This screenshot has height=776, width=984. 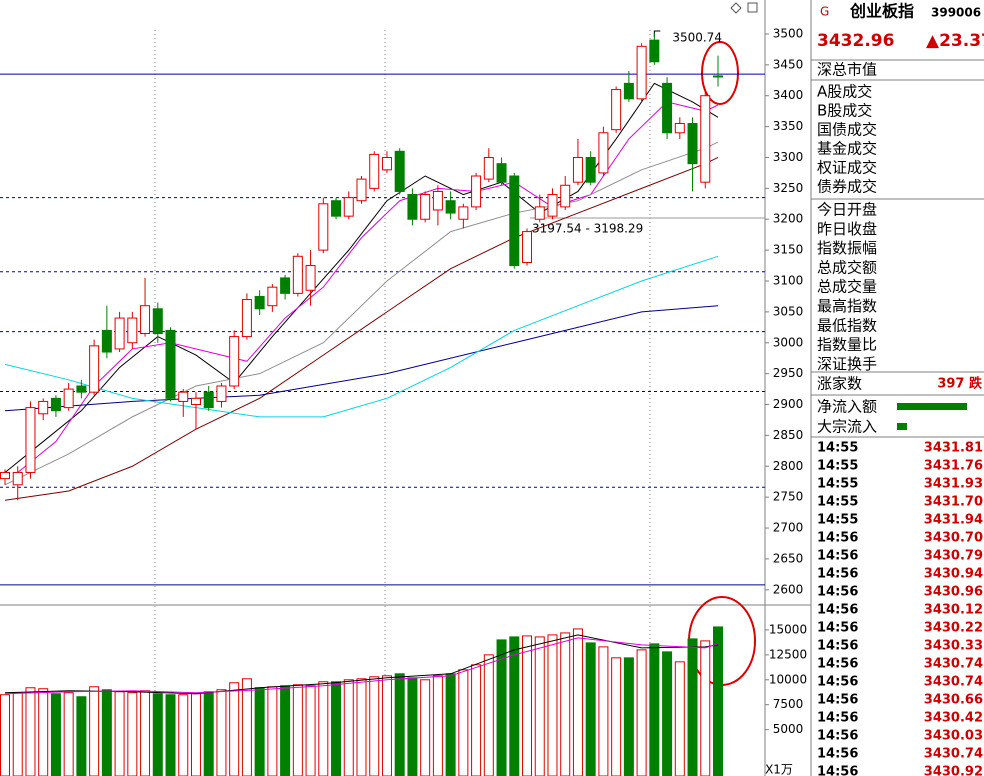 I want to click on panel-label: A股成交, so click(x=844, y=92).